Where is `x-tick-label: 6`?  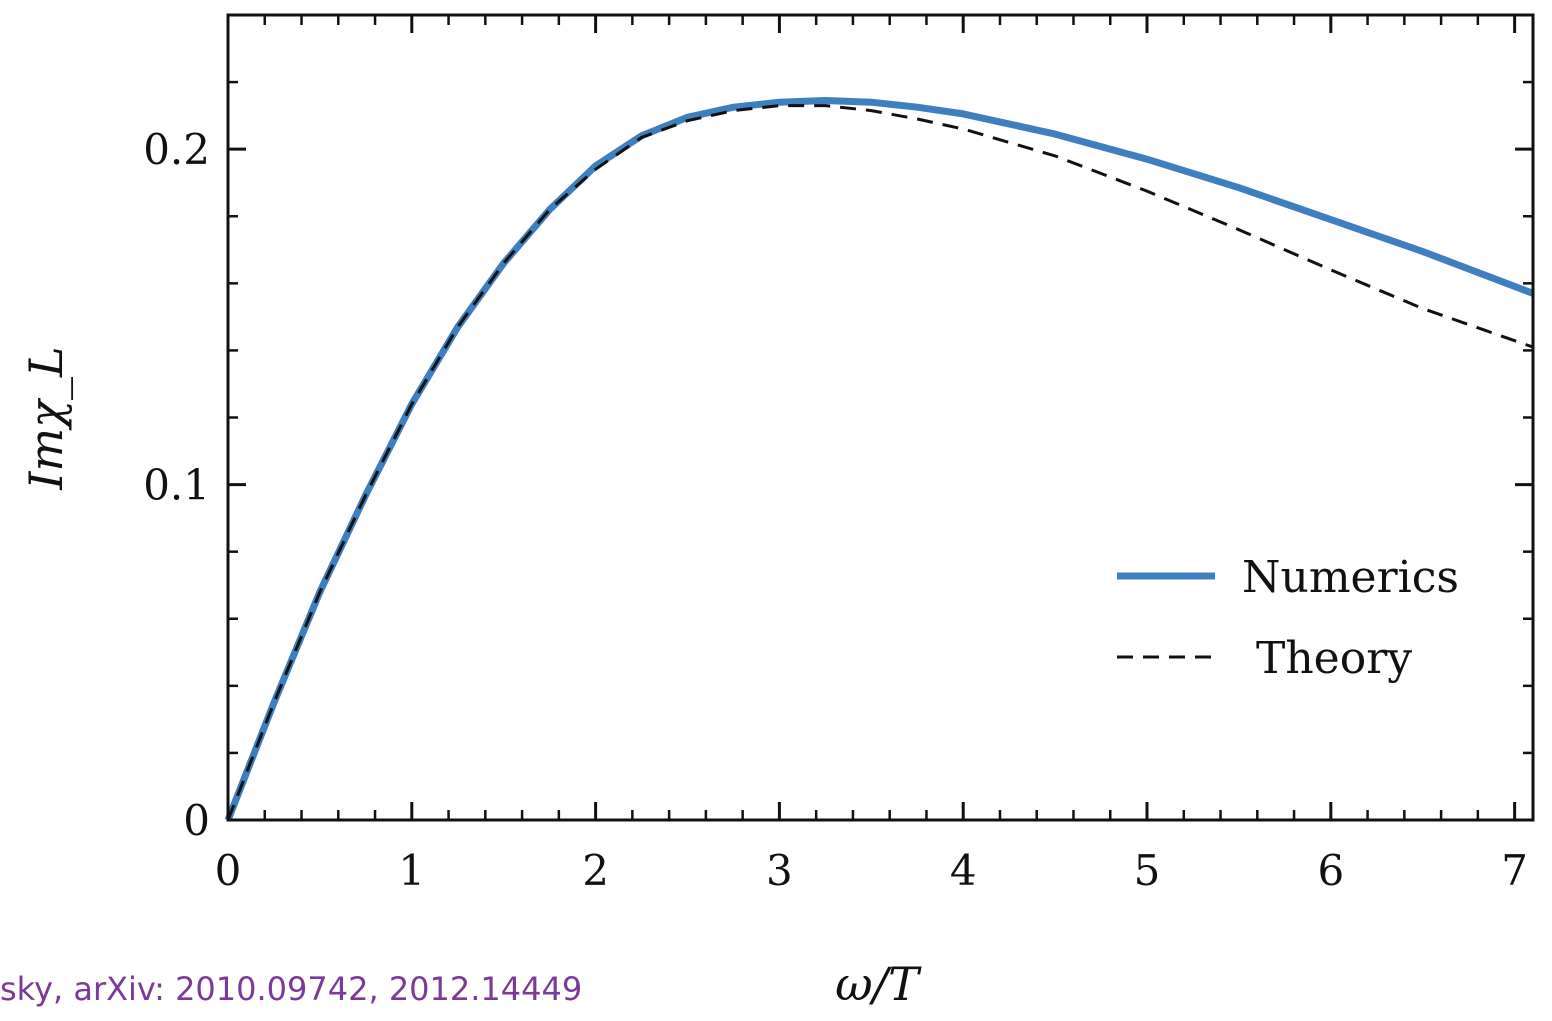 x-tick-label: 6 is located at coordinates (1330, 870).